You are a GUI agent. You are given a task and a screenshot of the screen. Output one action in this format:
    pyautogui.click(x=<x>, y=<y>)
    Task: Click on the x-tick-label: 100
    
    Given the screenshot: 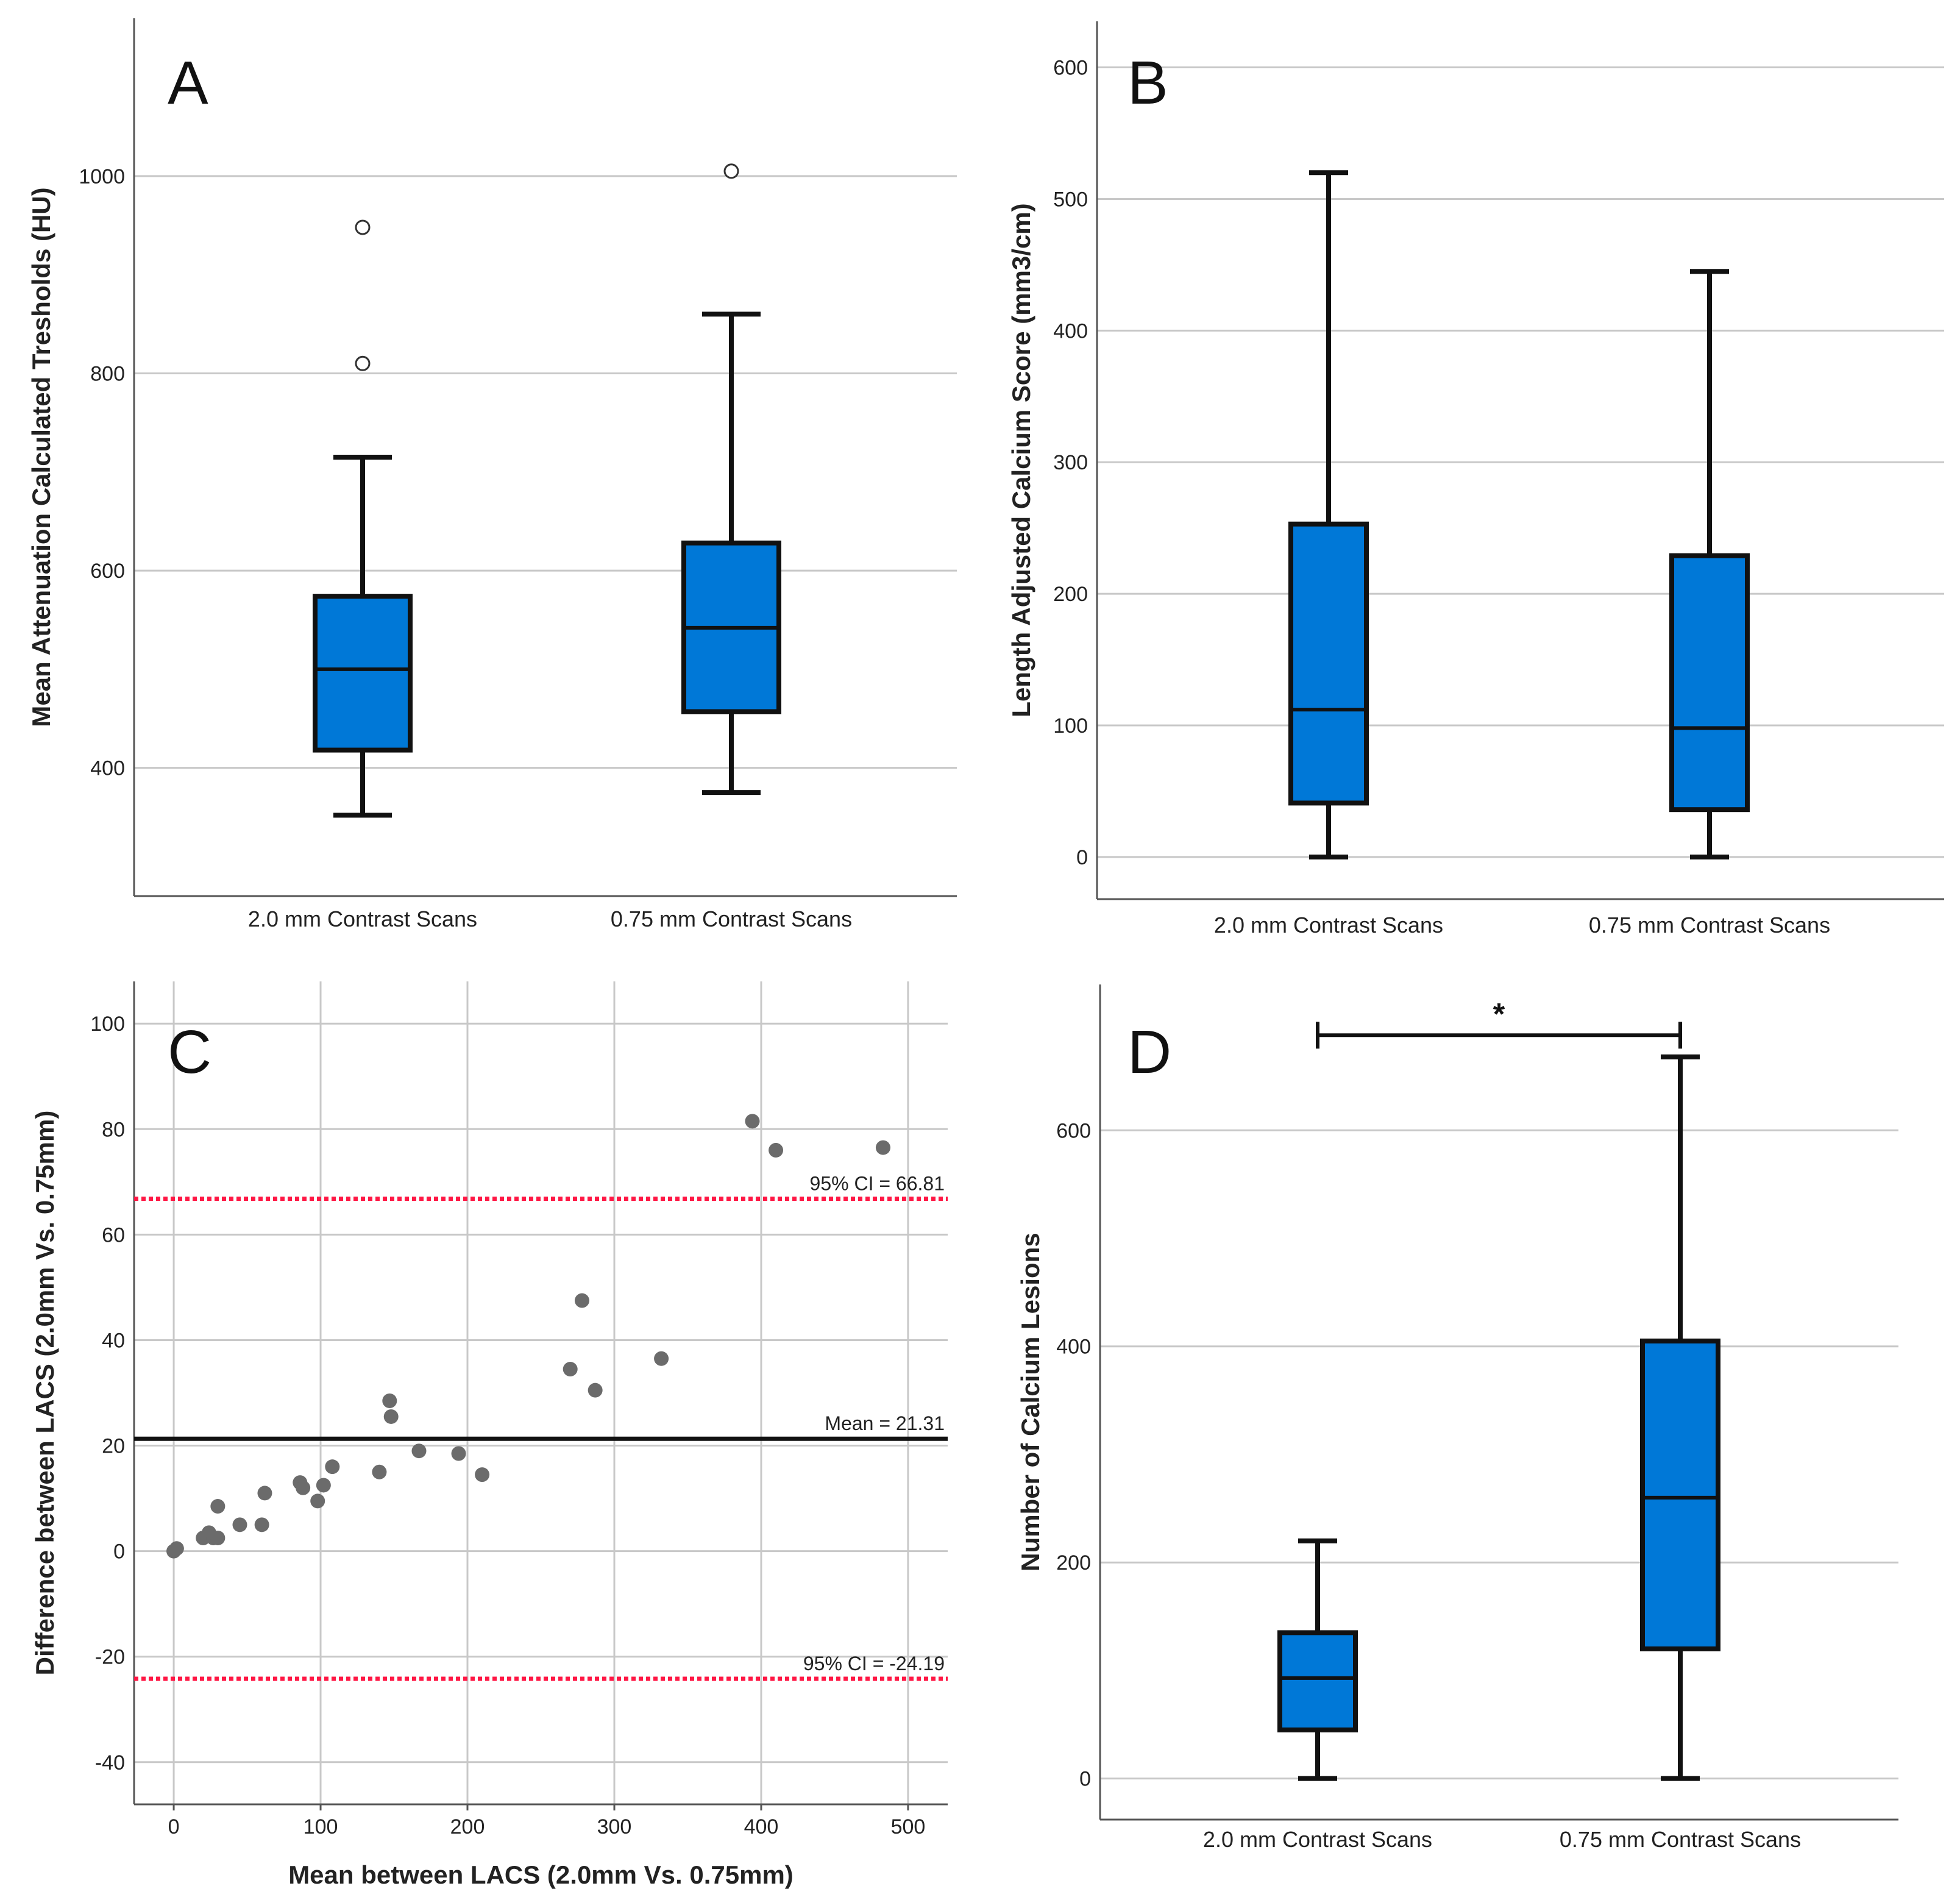 What is the action you would take?
    pyautogui.click(x=321, y=1826)
    